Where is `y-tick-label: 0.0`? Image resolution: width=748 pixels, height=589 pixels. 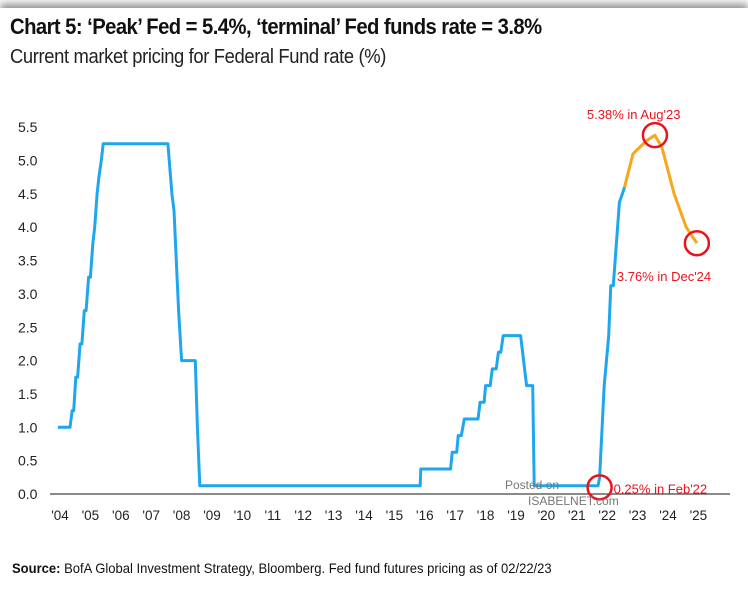 y-tick-label: 0.0 is located at coordinates (28, 494).